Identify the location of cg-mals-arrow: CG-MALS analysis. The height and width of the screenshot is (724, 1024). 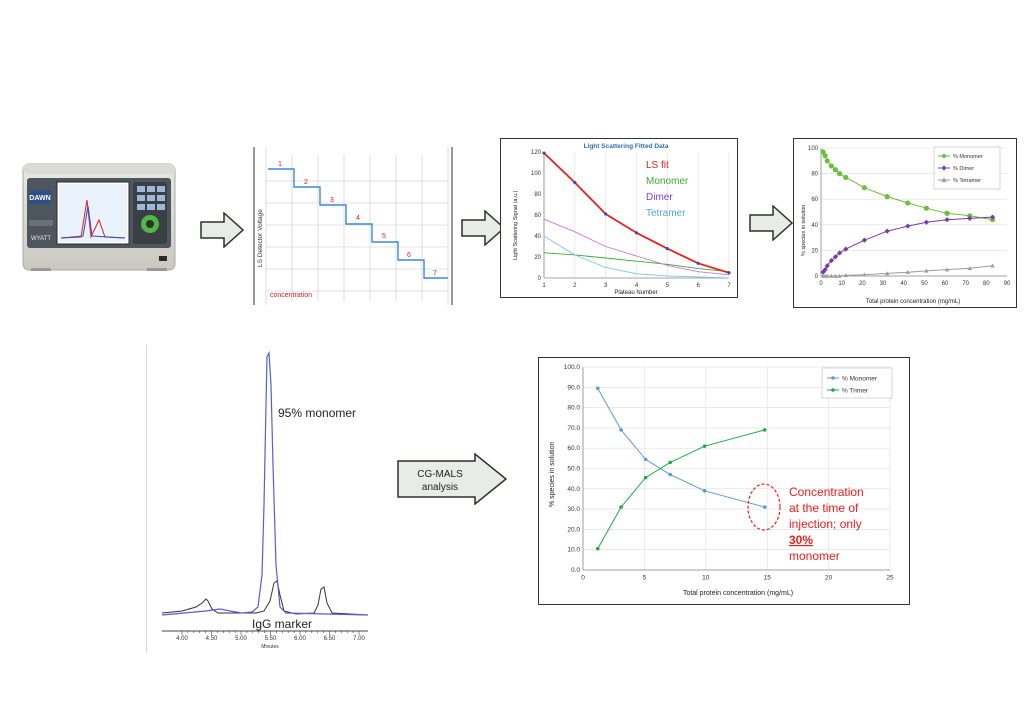
(452, 479).